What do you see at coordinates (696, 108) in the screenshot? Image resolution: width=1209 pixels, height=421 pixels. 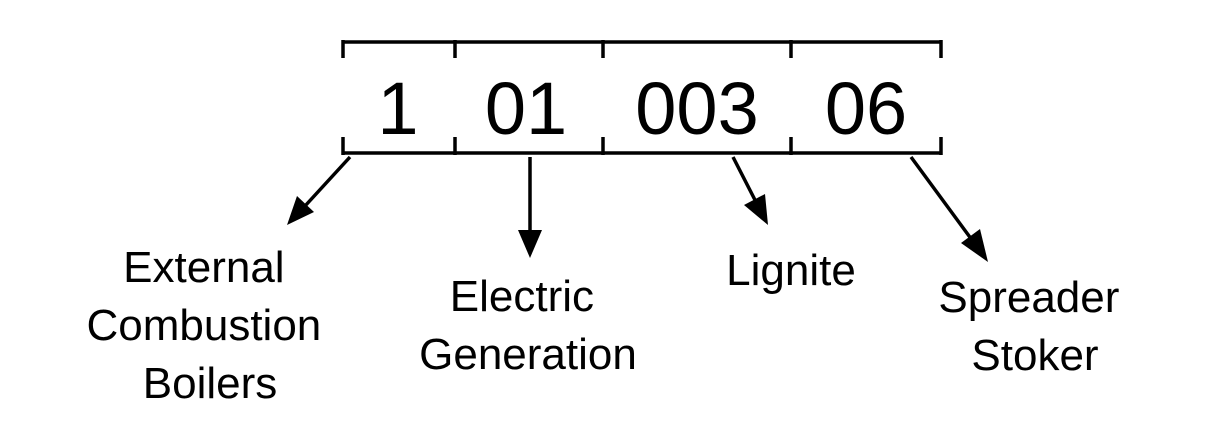 I see `code-segment-3: 003` at bounding box center [696, 108].